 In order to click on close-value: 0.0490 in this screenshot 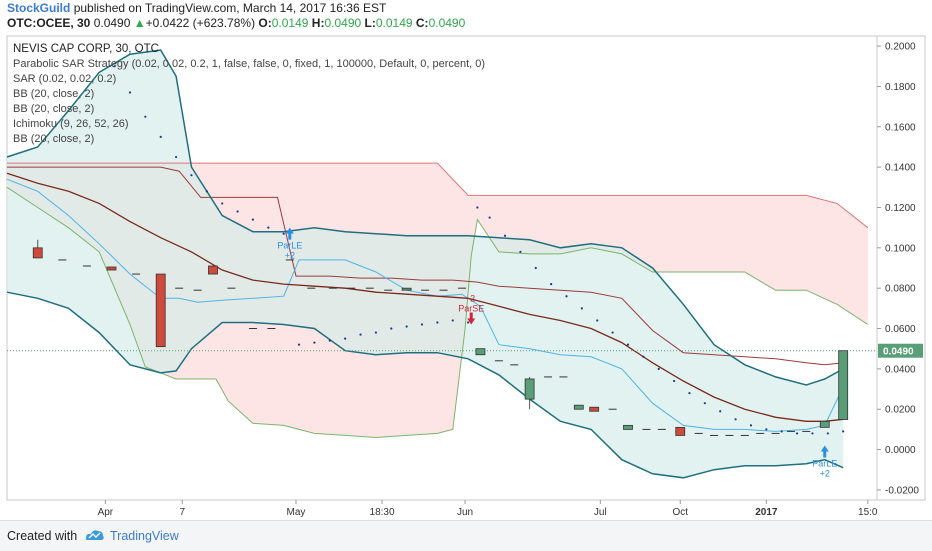, I will do `click(447, 23)`.